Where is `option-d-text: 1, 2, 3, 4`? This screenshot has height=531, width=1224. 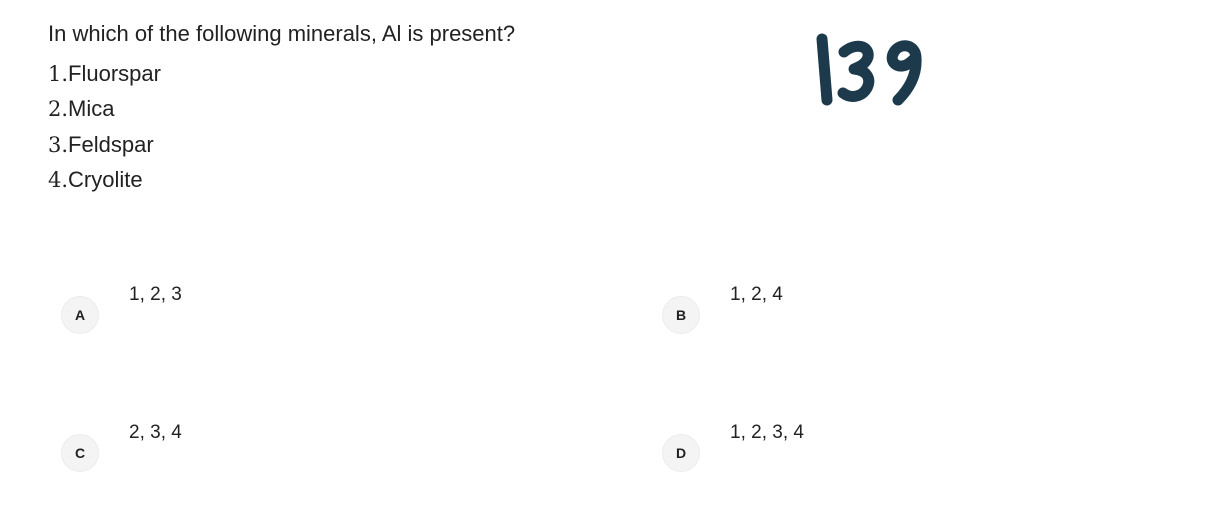 option-d-text: 1, 2, 3, 4 is located at coordinates (767, 432).